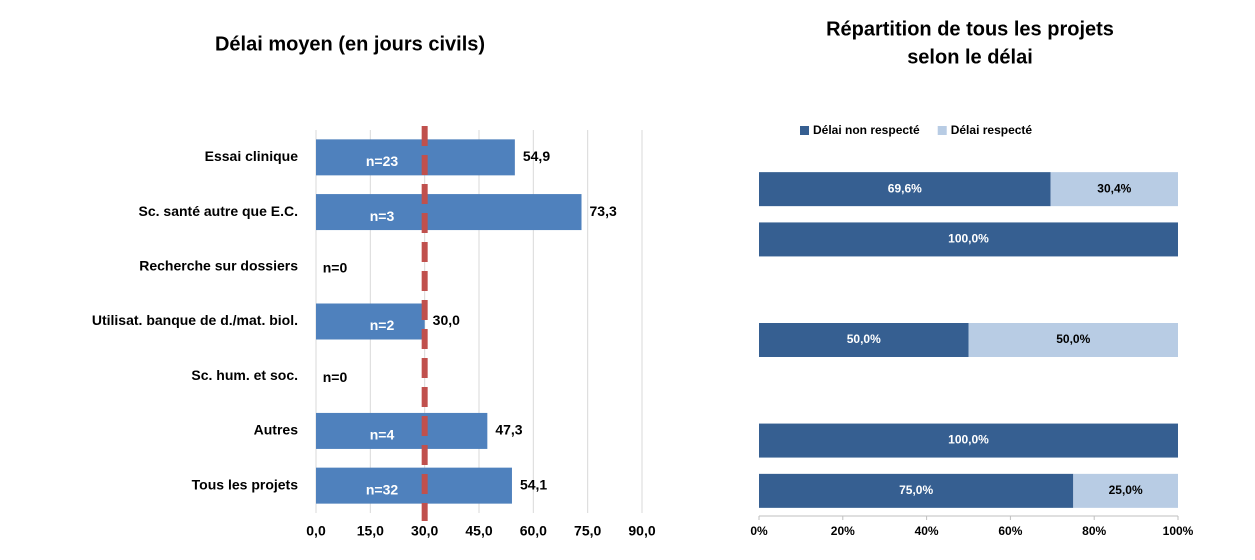 This screenshot has width=1255, height=560. Describe the element at coordinates (508, 430) in the screenshot. I see `value-label: 47,3` at that location.